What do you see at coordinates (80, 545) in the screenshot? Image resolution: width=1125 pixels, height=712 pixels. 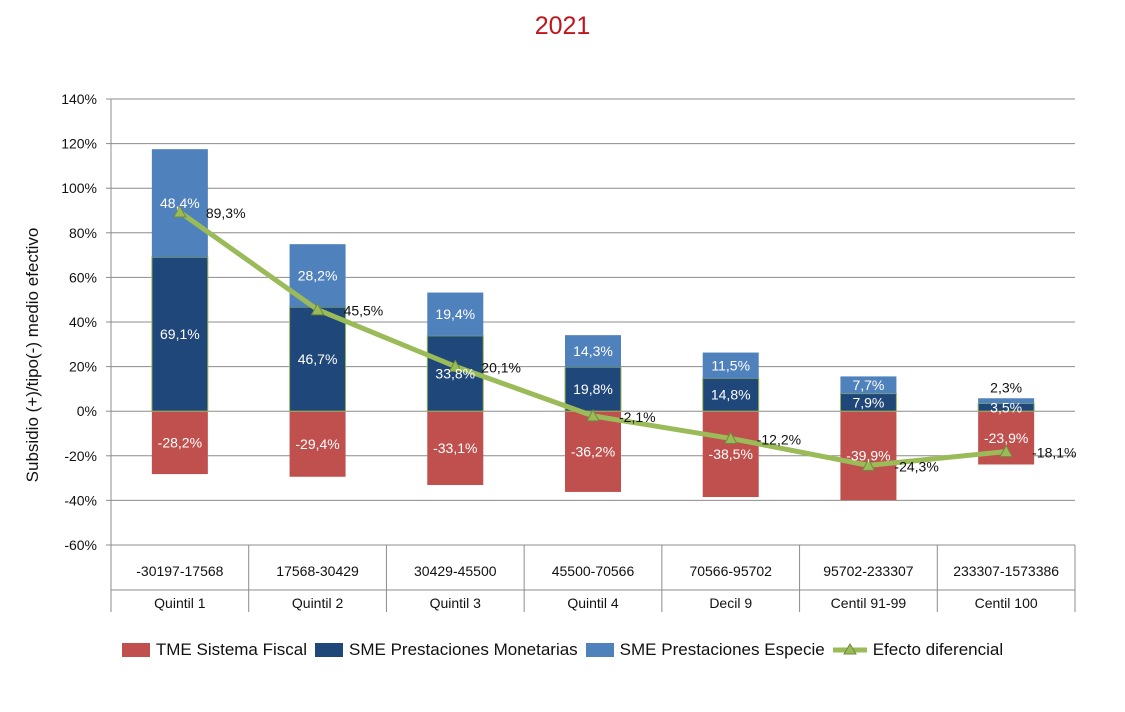 I see `y-tick-label: -60%` at bounding box center [80, 545].